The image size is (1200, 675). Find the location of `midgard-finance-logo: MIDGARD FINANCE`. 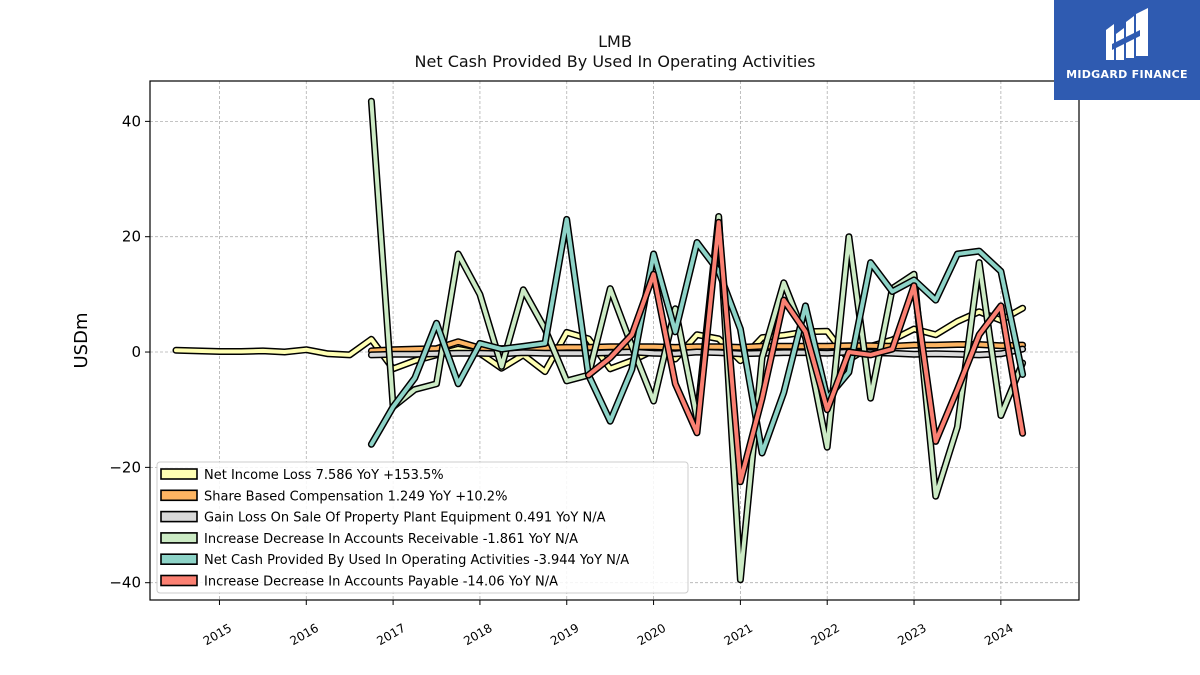

midgard-finance-logo: MIDGARD FINANCE is located at coordinates (1127, 50).